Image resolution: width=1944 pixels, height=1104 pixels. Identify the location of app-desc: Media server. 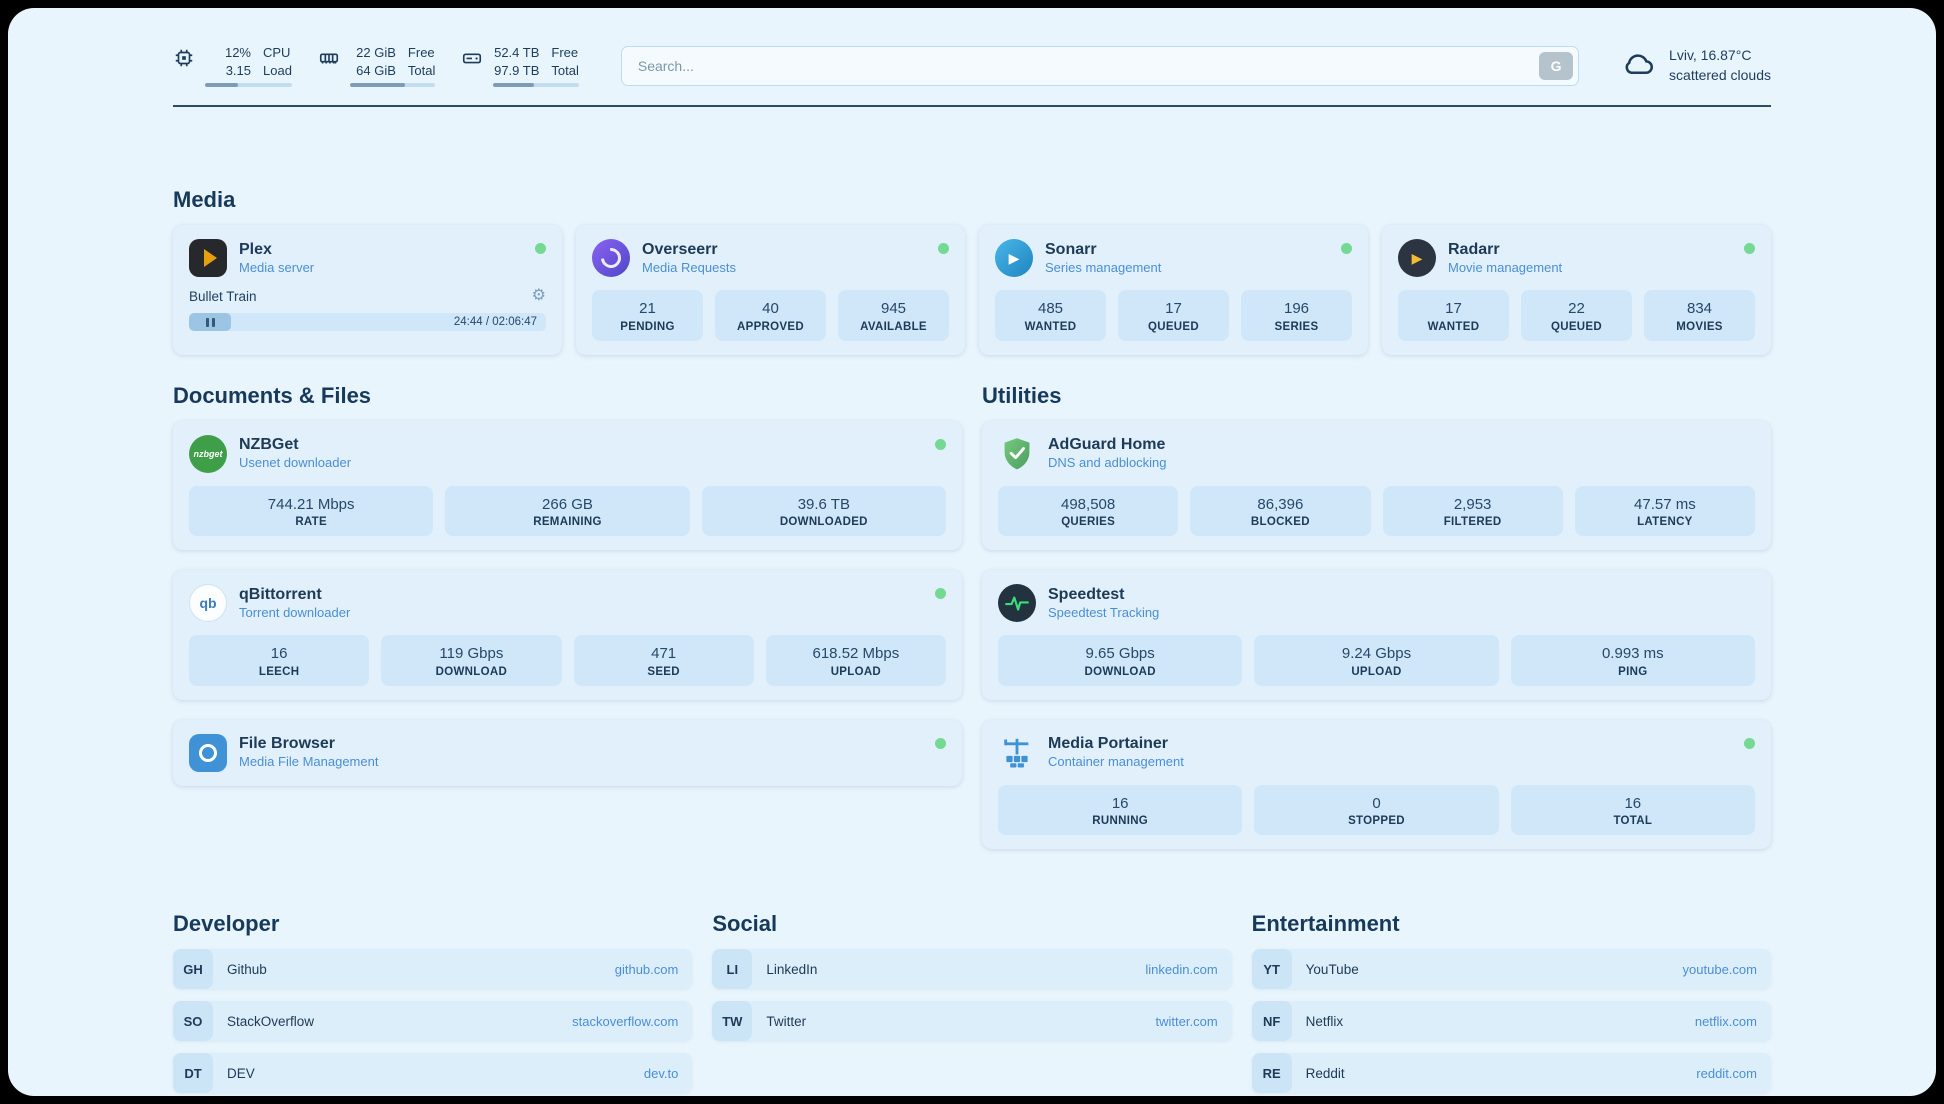
(277, 267).